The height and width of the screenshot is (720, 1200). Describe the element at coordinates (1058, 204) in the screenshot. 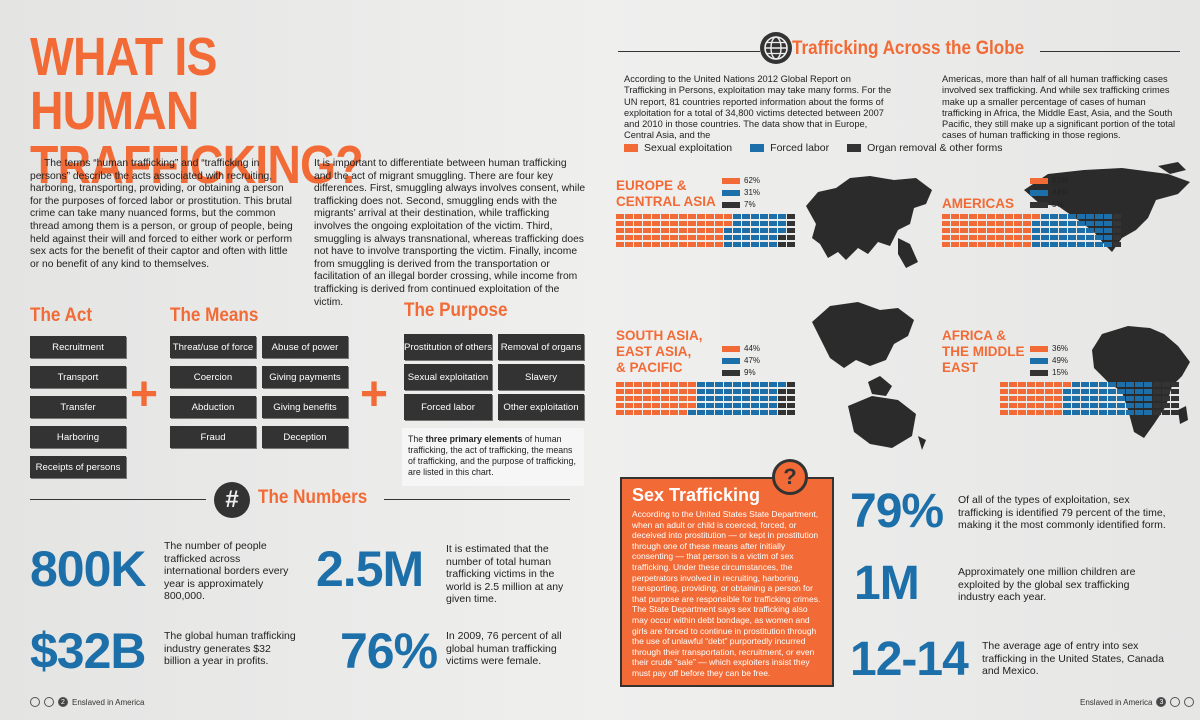

I see `pct-label: 5%` at that location.